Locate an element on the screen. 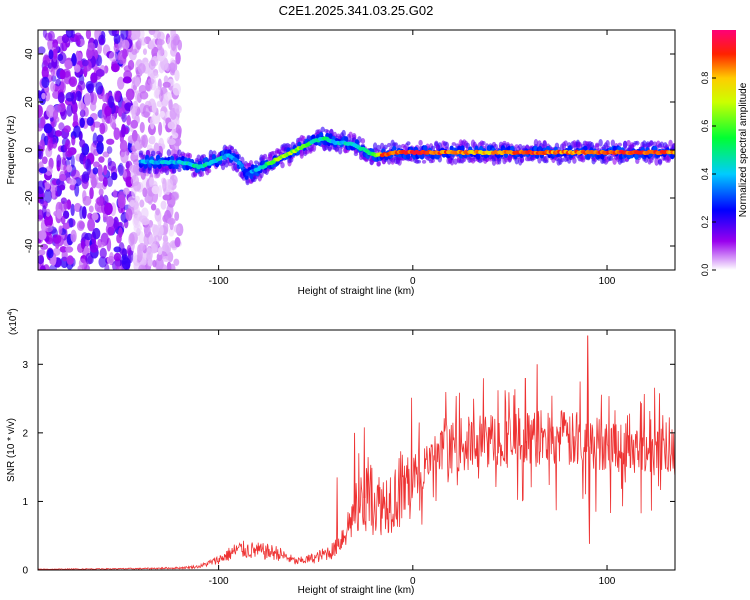 The image size is (750, 600). x-axis-label: Height of straight line (km) is located at coordinates (356, 590).